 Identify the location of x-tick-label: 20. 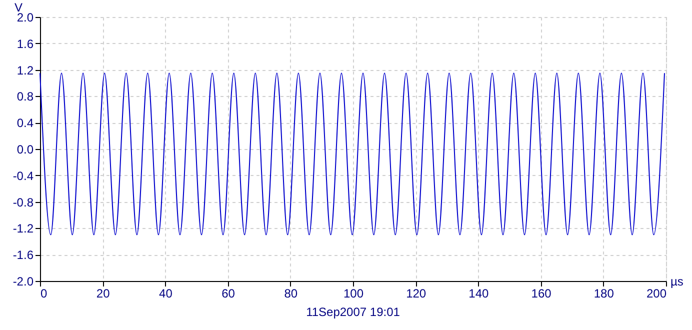
(103, 293).